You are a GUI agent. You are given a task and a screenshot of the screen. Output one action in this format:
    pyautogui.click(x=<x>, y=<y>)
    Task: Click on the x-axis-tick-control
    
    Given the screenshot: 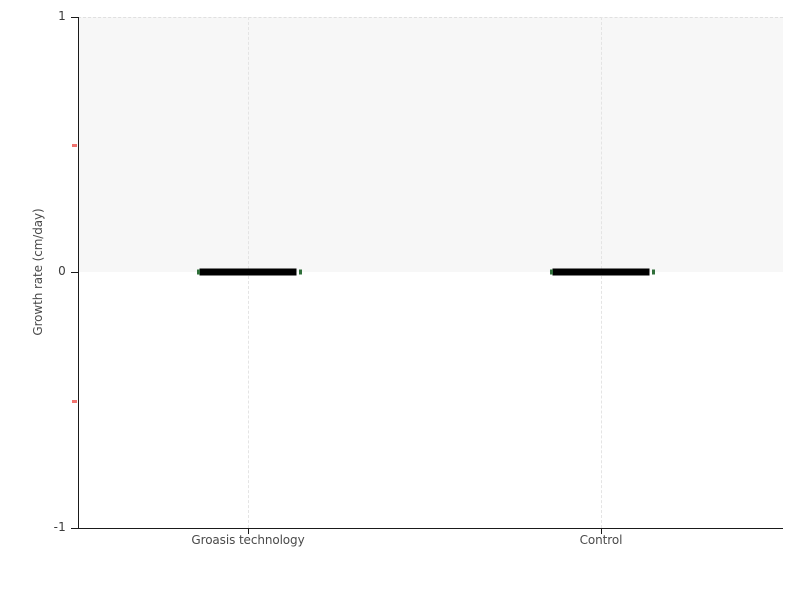 What is the action you would take?
    pyautogui.click(x=601, y=531)
    